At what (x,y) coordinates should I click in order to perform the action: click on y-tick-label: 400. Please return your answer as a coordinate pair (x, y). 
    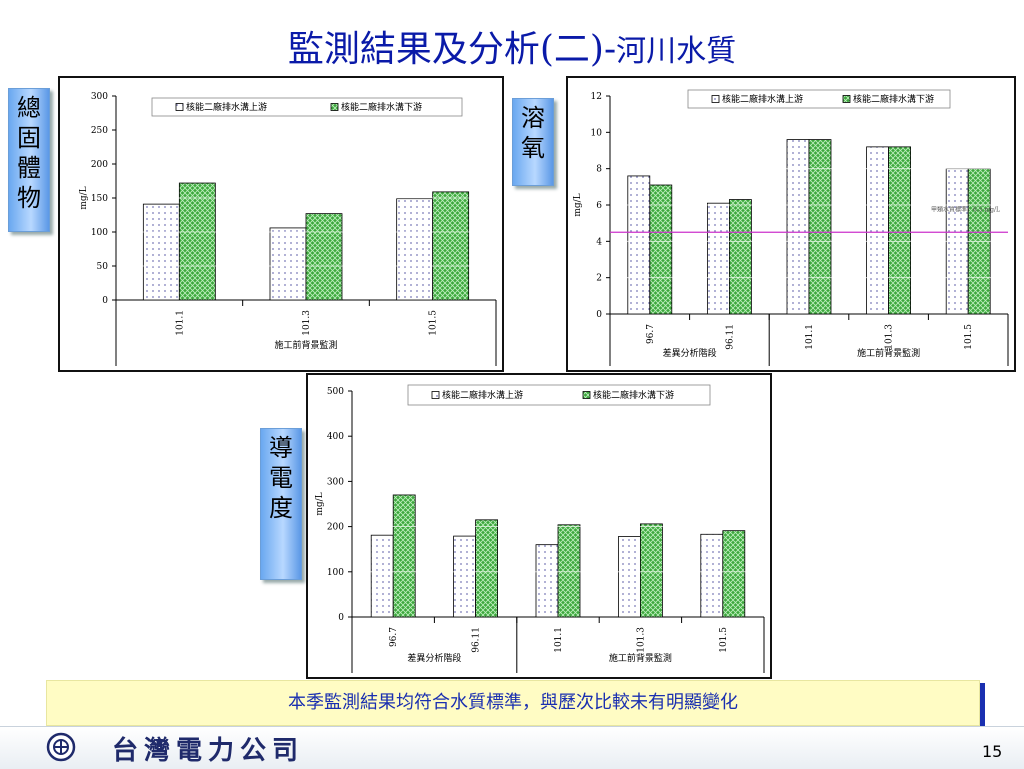
    Looking at the image, I should click on (335, 437).